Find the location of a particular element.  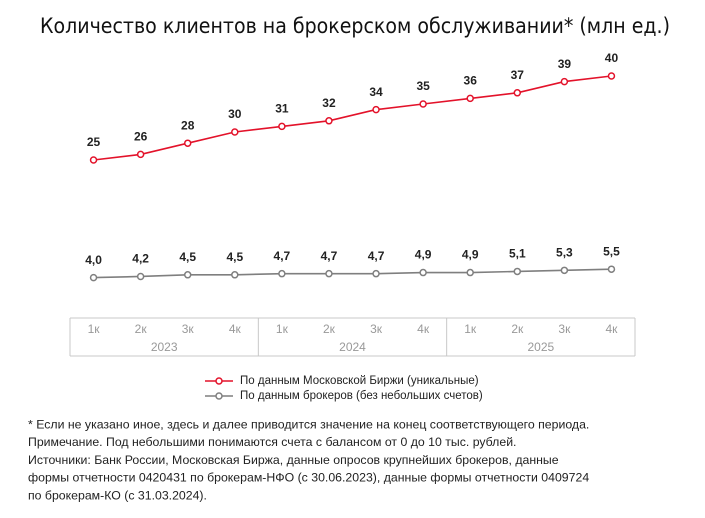

data-label: 37 is located at coordinates (518, 75).